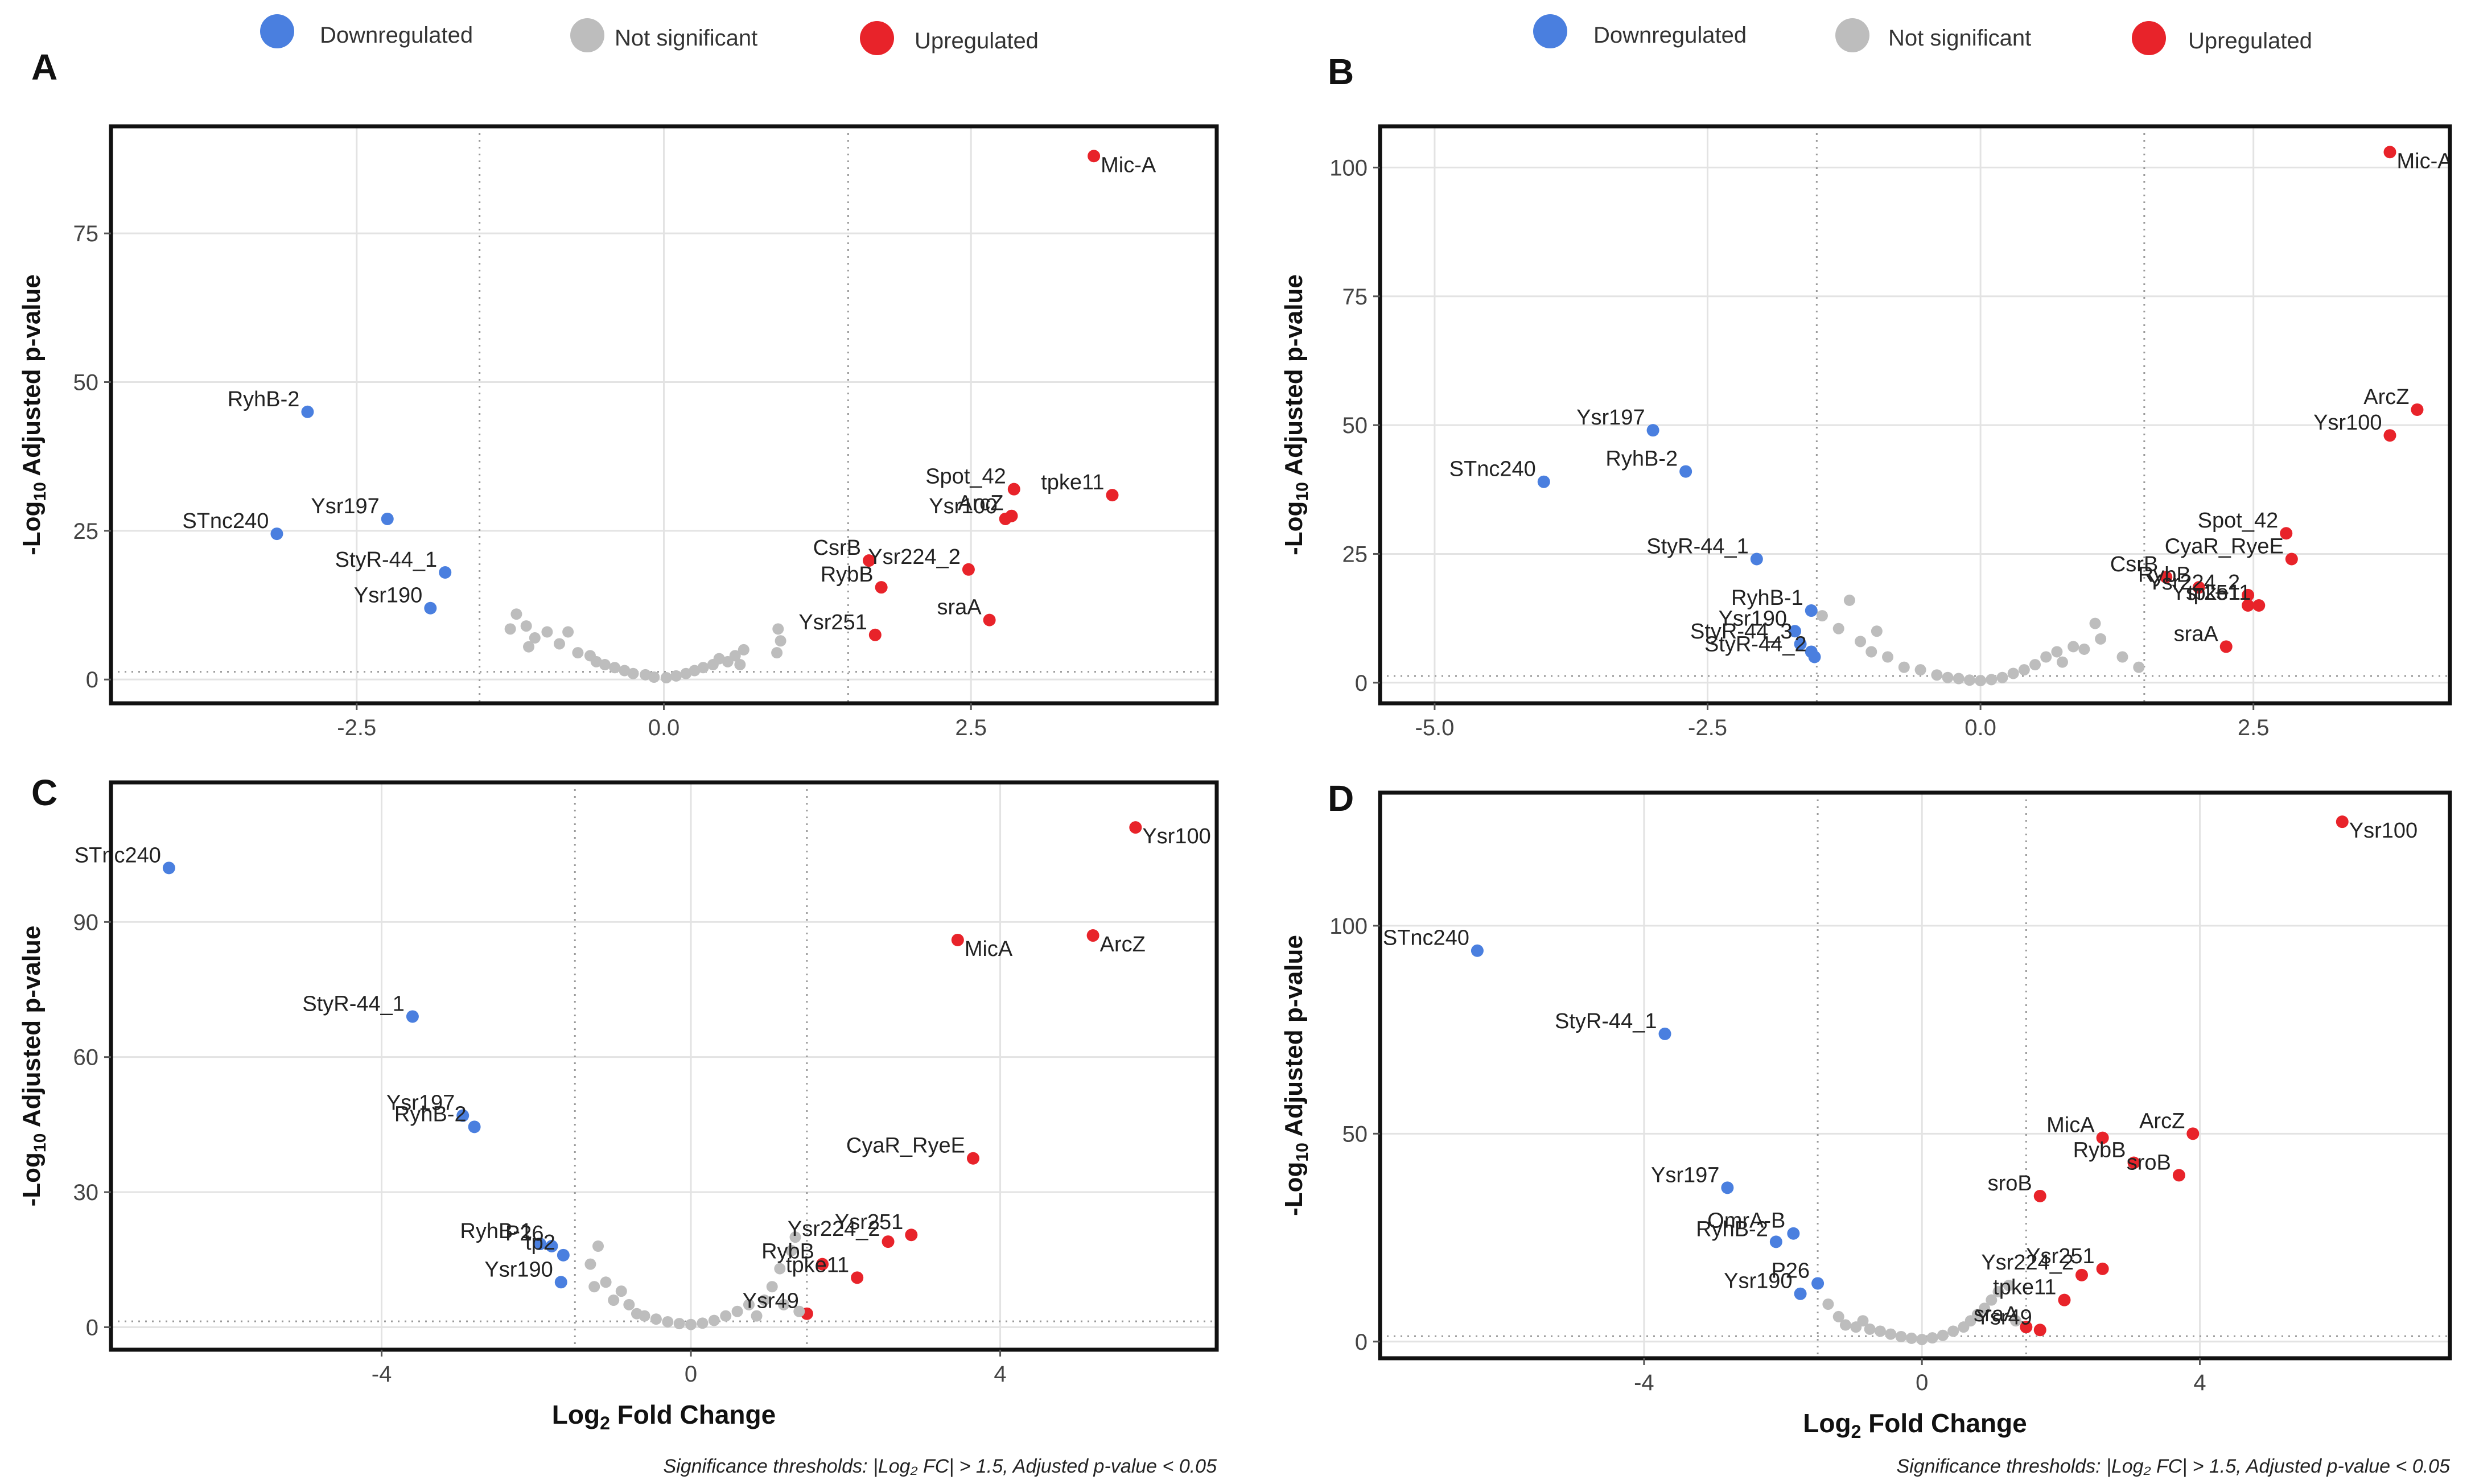 The height and width of the screenshot is (1484, 2471). Describe the element at coordinates (906, 1146) in the screenshot. I see `point-label: CyaR_RyeE` at that location.